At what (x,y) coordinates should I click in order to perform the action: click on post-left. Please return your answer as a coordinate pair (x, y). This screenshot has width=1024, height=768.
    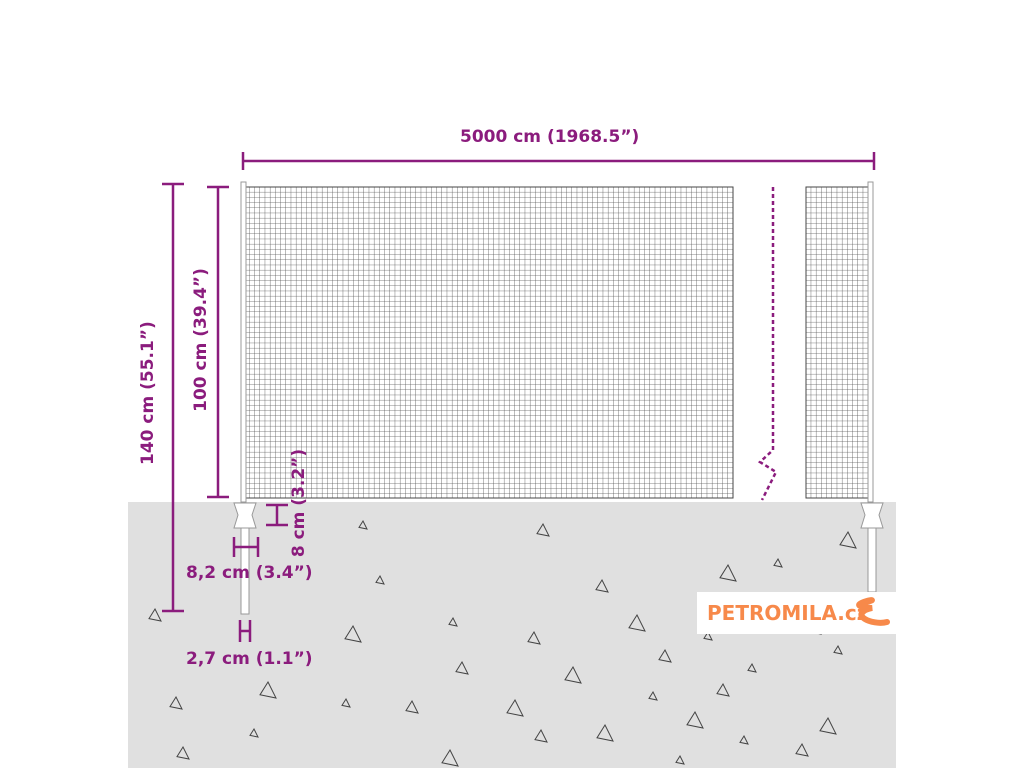
    Looking at the image, I should click on (245, 398).